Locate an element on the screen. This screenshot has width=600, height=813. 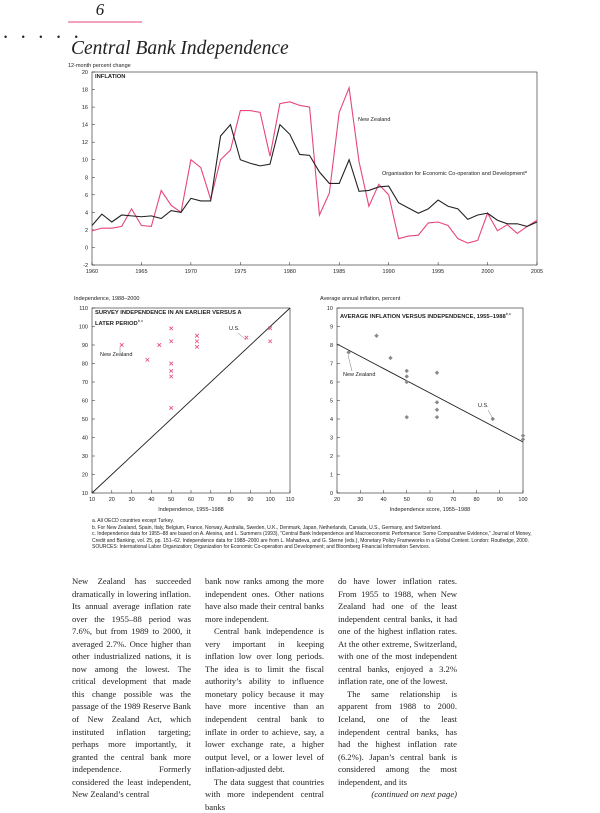
page-title: Central Bank Independence is located at coordinates (180, 48).